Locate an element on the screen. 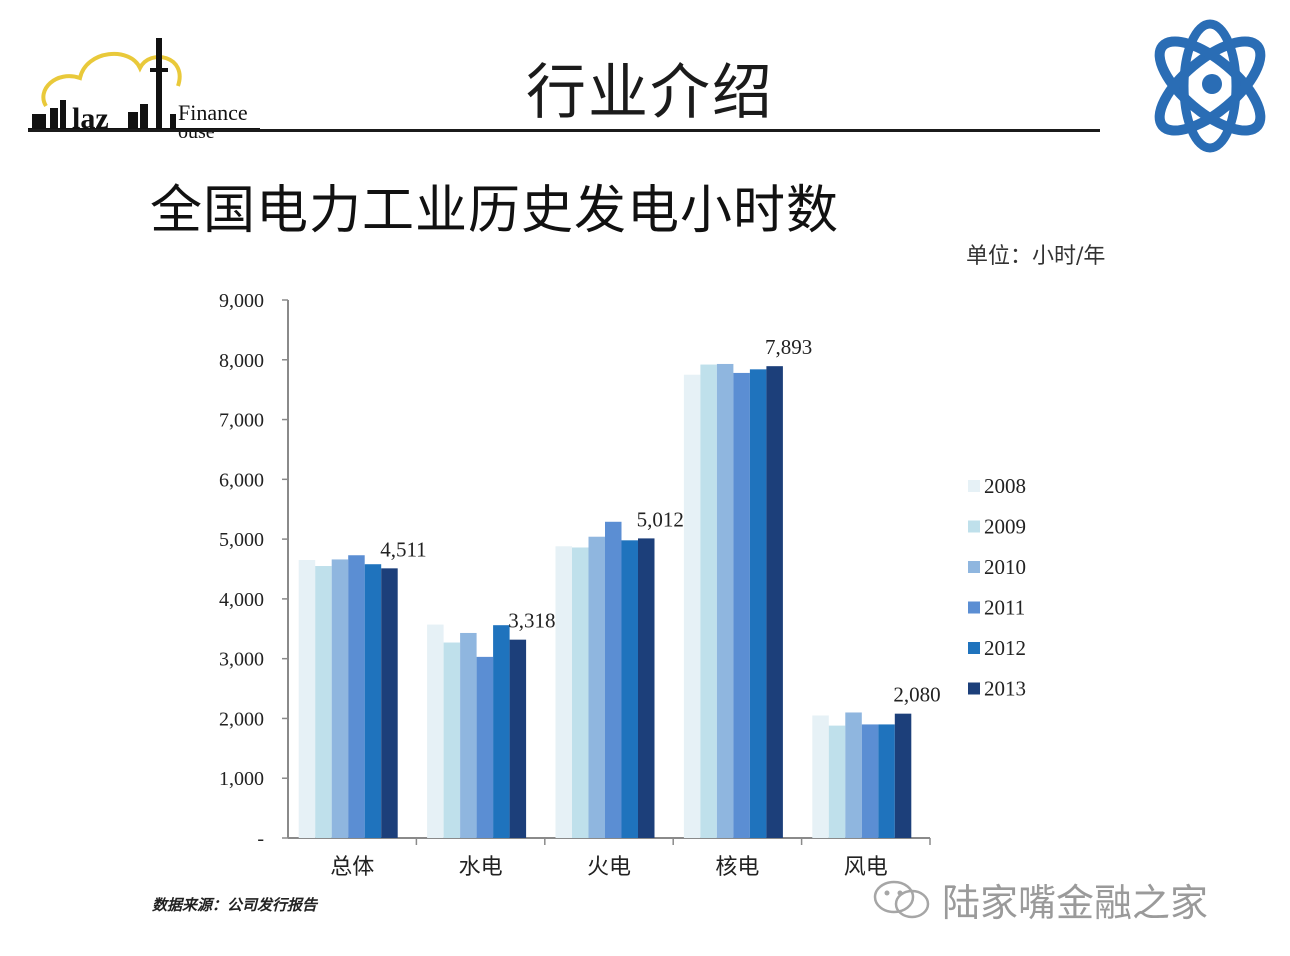 The height and width of the screenshot is (956, 1290). legend-label: 2009 is located at coordinates (1005, 527).